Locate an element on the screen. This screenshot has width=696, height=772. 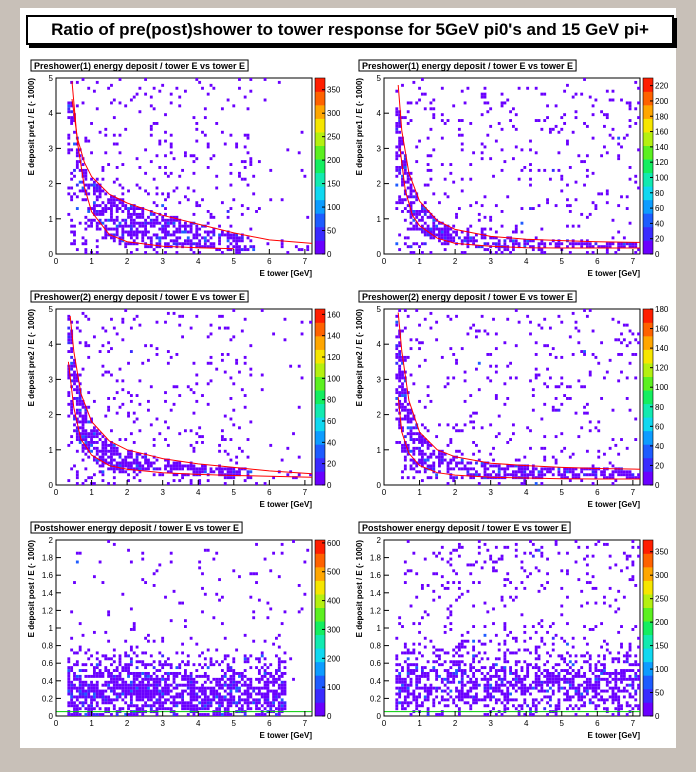
y-tick-label: 0 is located at coordinates (379, 485).